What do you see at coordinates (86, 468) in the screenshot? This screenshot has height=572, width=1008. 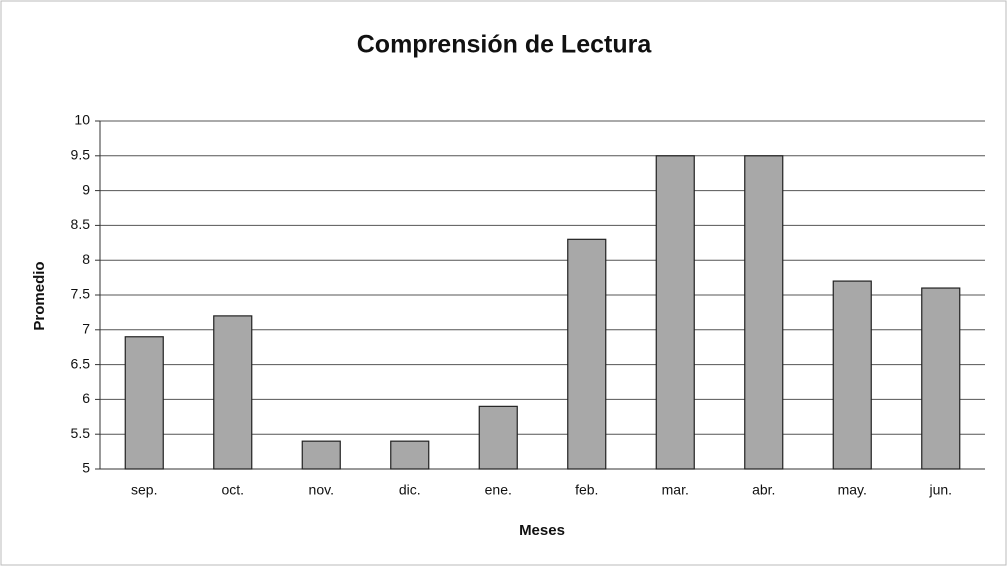 I see `y-tick-label: 5` at bounding box center [86, 468].